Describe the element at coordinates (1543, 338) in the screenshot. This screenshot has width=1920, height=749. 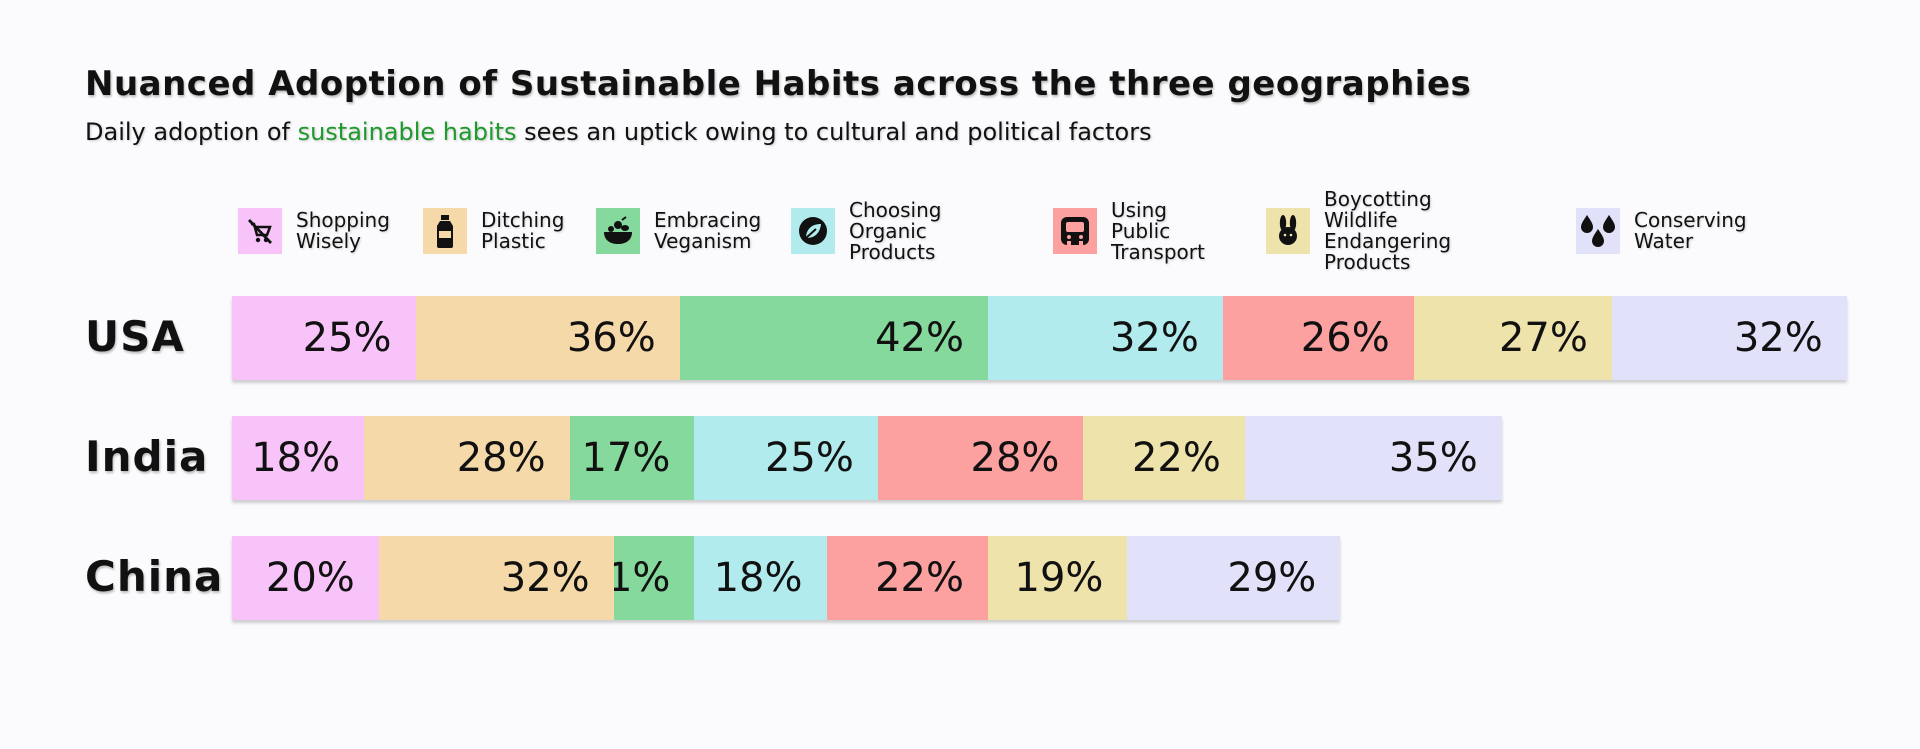
I see `data-label: 27%` at that location.